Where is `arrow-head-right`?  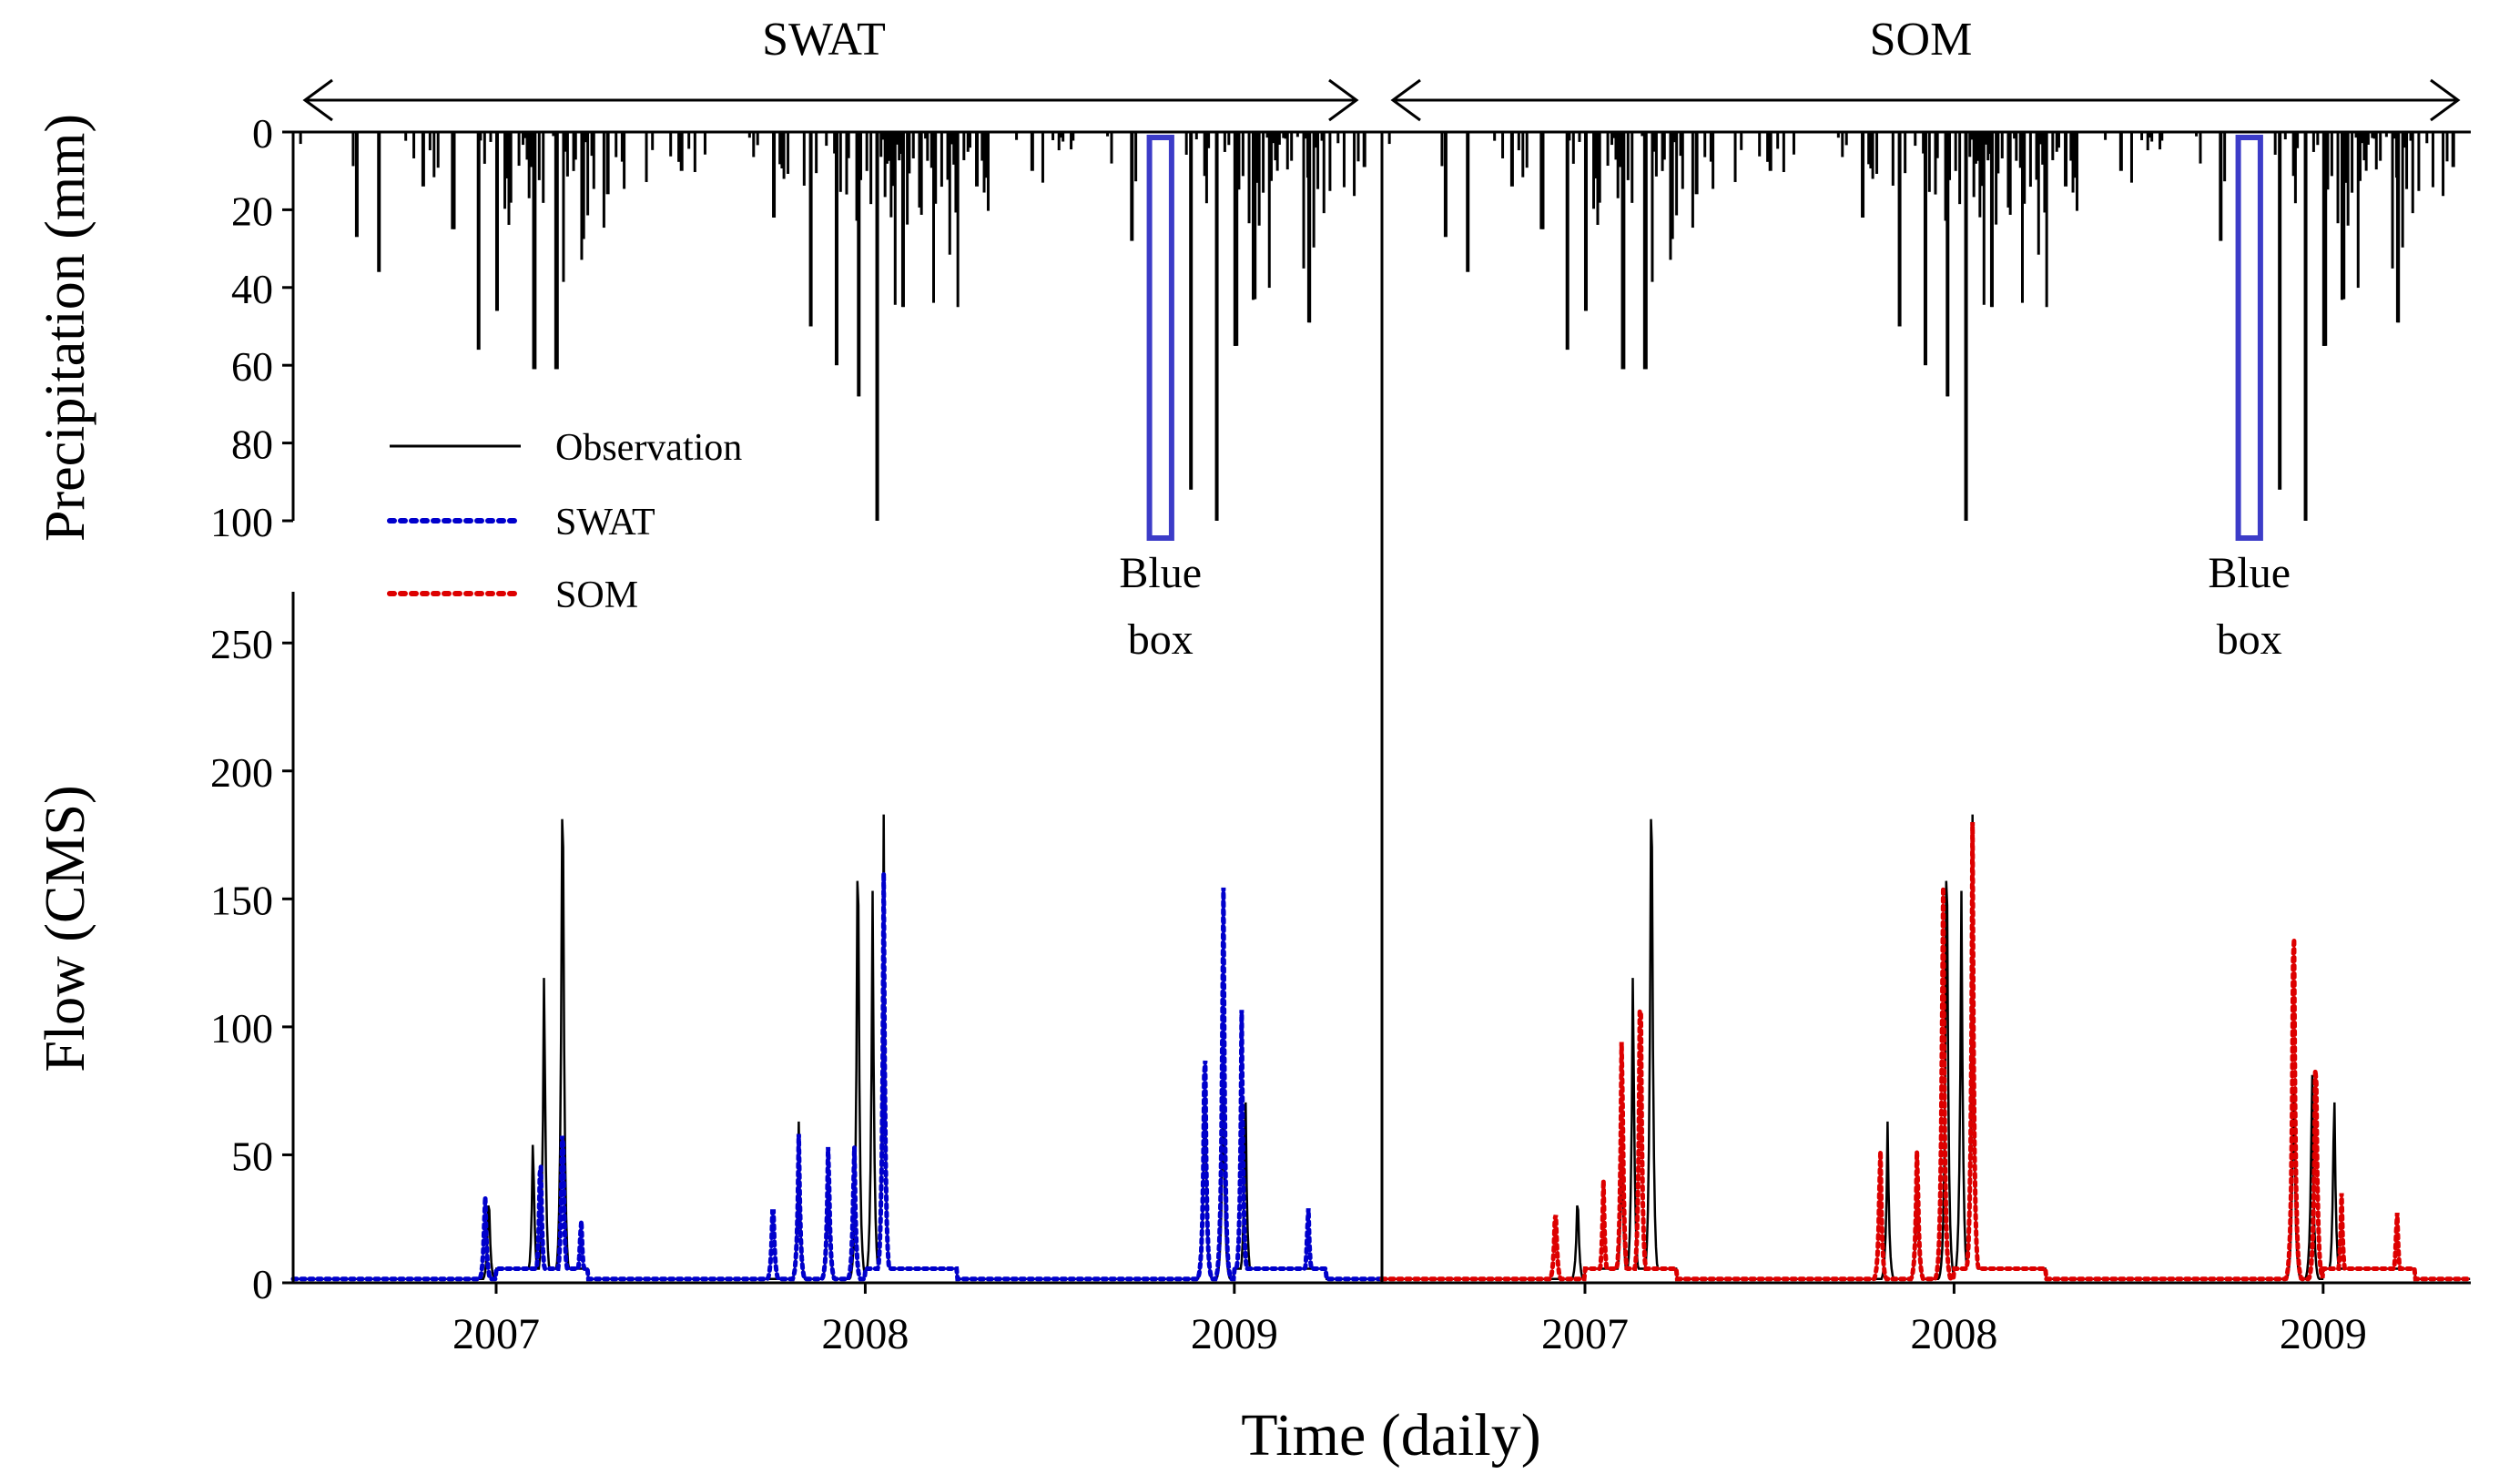 arrow-head-right is located at coordinates (2445, 100).